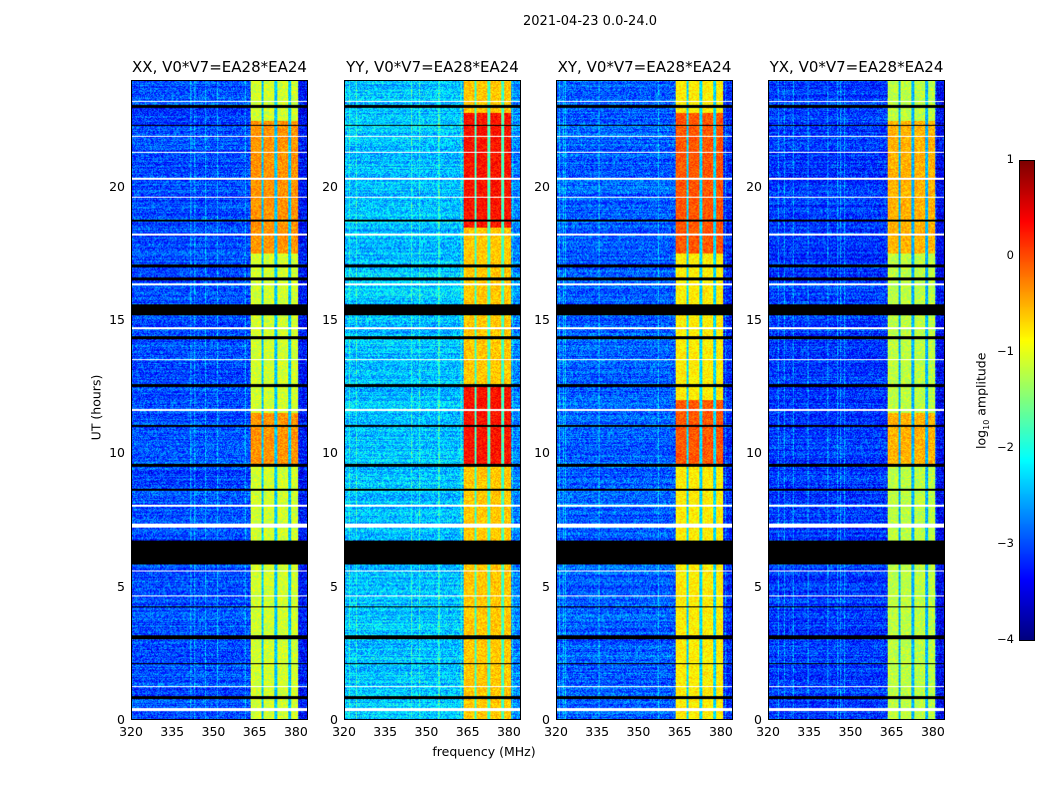  Describe the element at coordinates (96, 407) in the screenshot. I see `y-axis-label: UT (hours)` at that location.